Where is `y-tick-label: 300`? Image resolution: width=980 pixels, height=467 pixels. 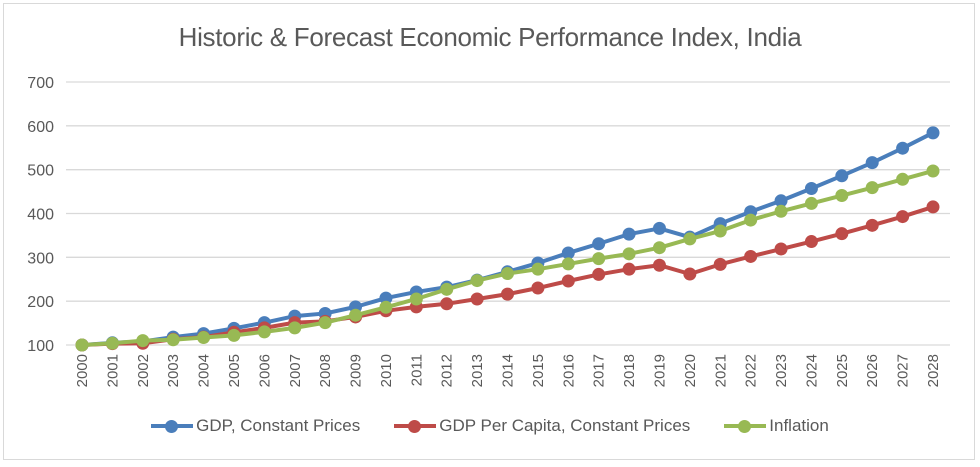 y-tick-label: 300 is located at coordinates (40, 258).